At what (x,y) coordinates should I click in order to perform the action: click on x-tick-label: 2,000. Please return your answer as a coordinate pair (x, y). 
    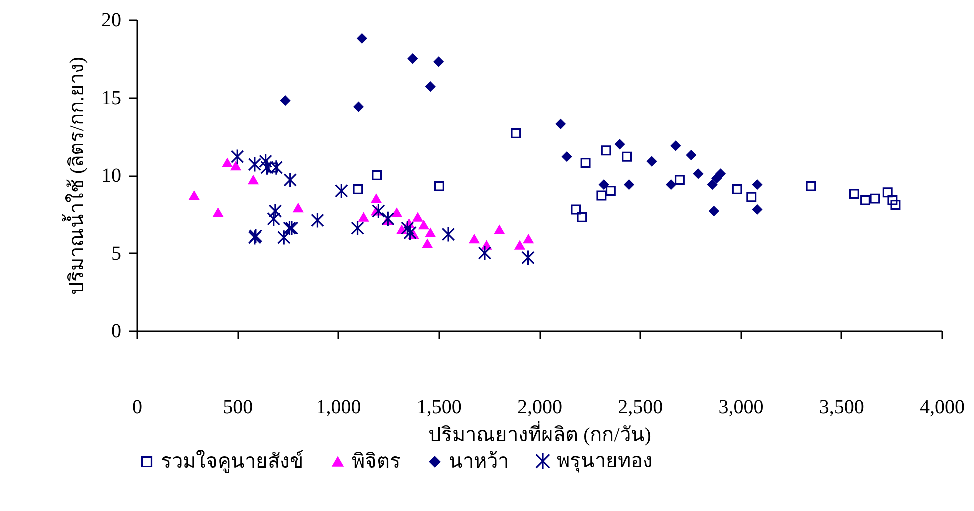
    Looking at the image, I should click on (540, 407).